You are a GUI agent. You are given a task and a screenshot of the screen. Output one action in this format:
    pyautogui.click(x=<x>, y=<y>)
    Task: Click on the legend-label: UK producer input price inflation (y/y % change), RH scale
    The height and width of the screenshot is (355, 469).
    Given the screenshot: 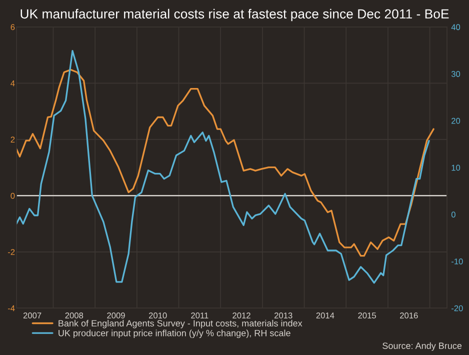 What is the action you would take?
    pyautogui.click(x=174, y=334)
    